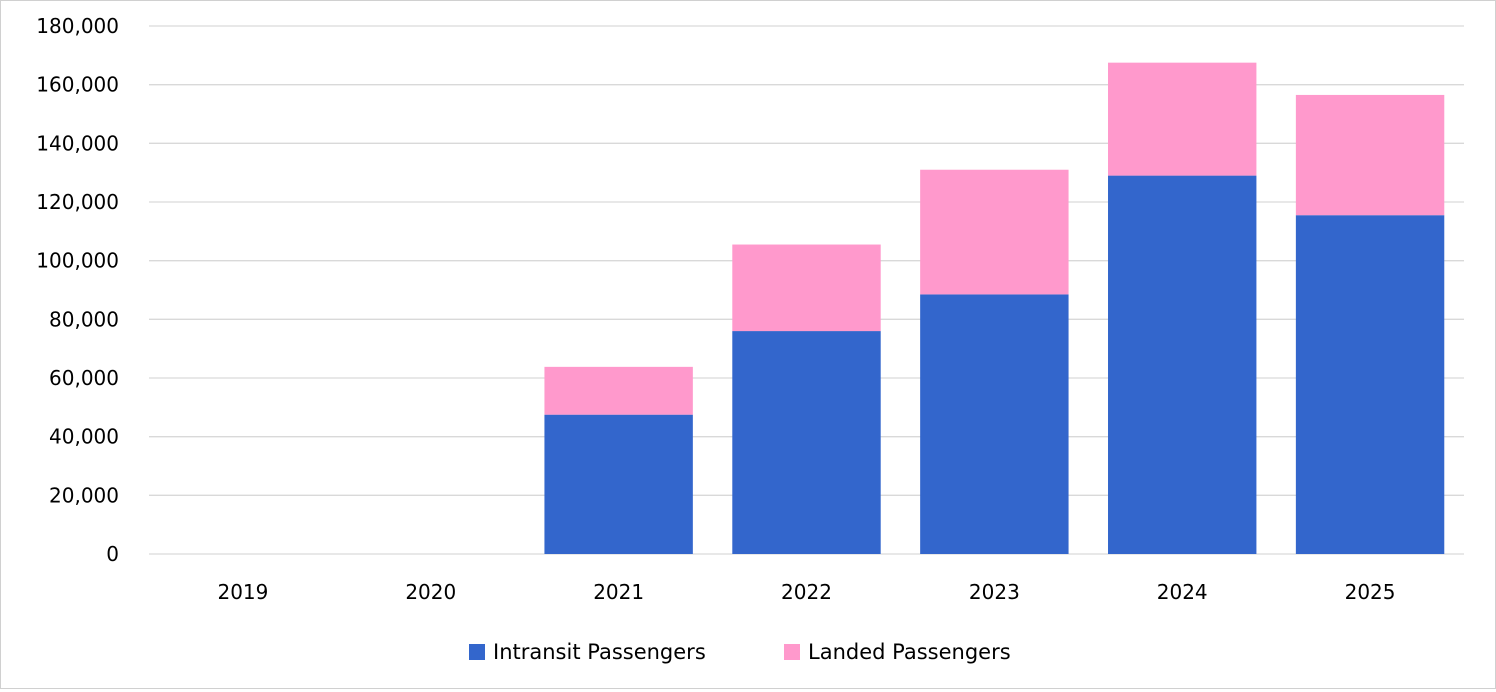  Describe the element at coordinates (618, 390) in the screenshot. I see `bar-landed-2021` at that location.